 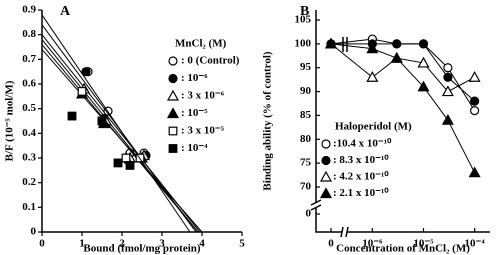 I want to click on legend-label: : 0 (Control), so click(x=210, y=61).